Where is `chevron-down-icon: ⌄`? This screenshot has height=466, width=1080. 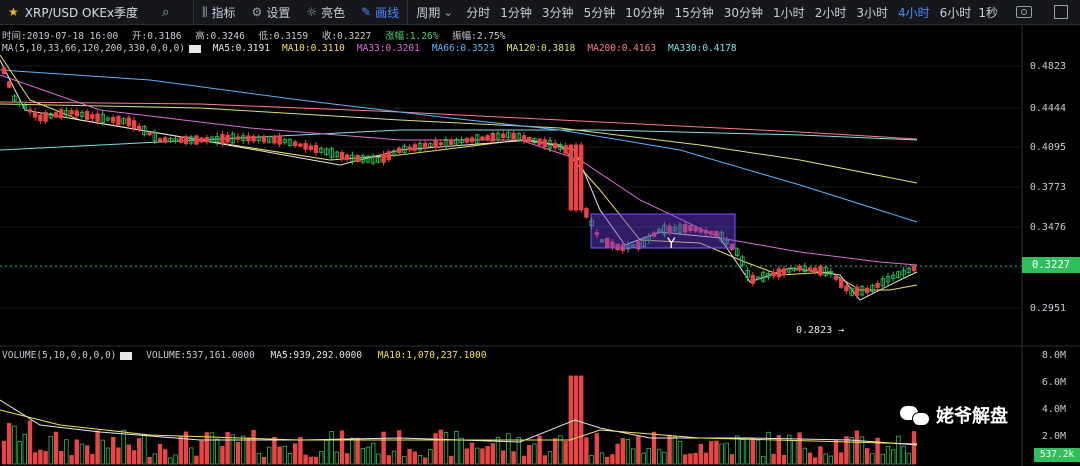
chevron-down-icon: ⌄ is located at coordinates (448, 12).